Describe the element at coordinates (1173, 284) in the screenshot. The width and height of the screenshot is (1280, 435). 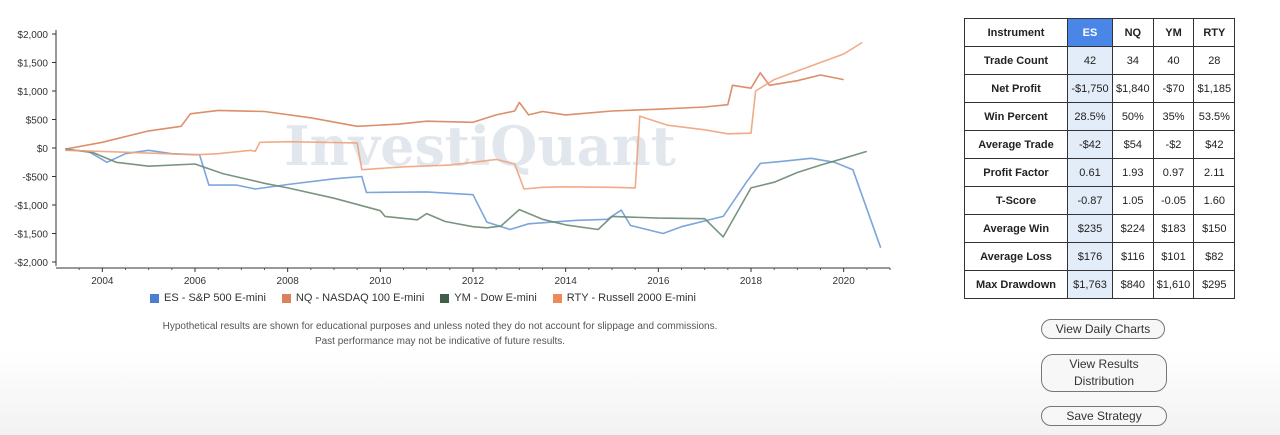
I see `cell-ym: $1,610` at that location.